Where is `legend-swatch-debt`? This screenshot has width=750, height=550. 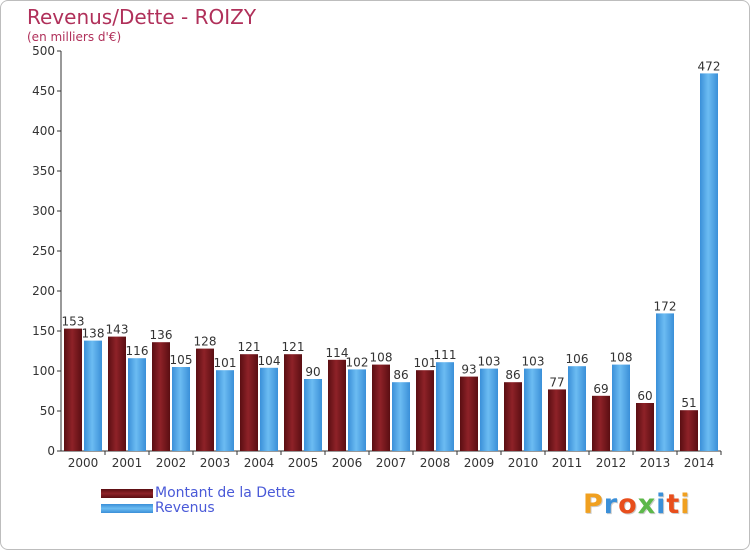
legend-swatch-debt is located at coordinates (127, 493).